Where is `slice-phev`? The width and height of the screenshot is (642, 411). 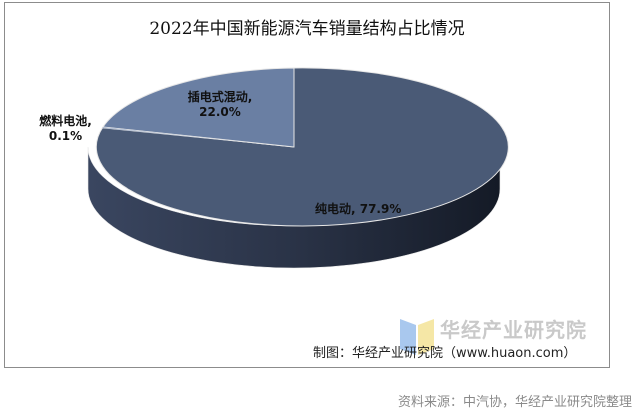 slice-phev is located at coordinates (198, 107).